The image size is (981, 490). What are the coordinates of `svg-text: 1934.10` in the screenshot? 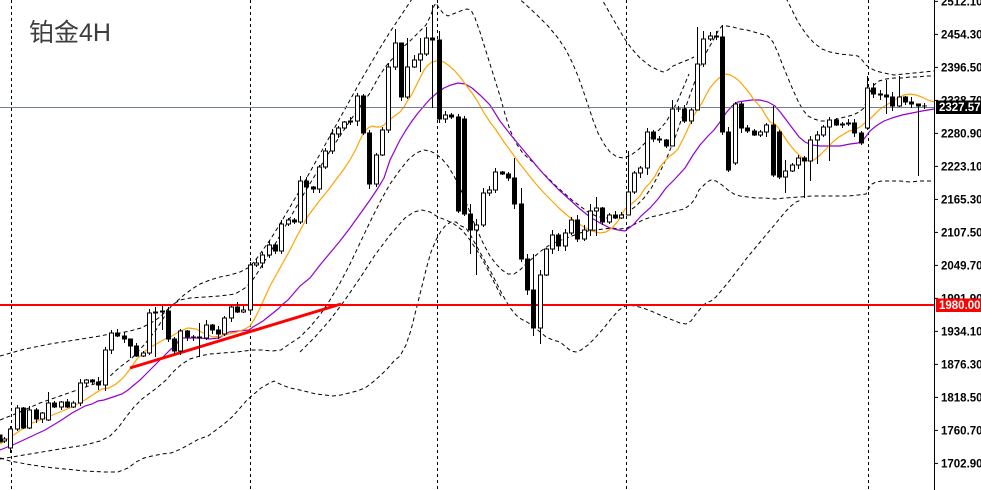 It's located at (961, 332).